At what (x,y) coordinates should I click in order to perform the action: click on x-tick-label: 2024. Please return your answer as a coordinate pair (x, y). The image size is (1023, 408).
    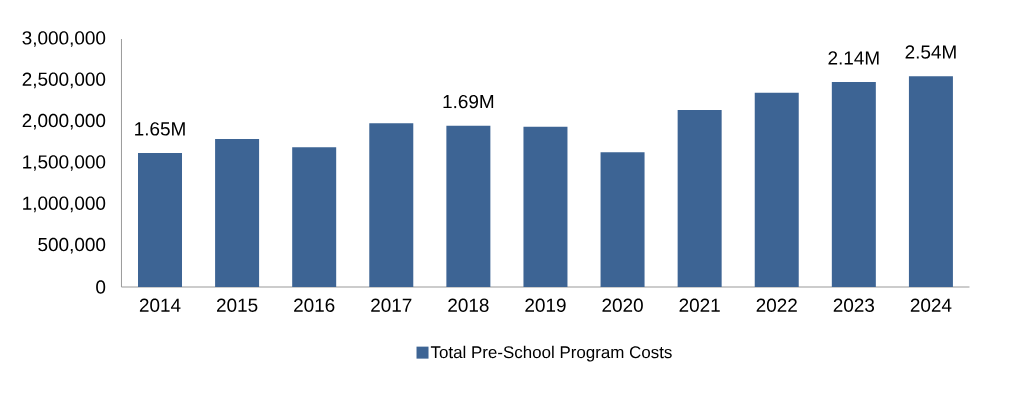
    Looking at the image, I should click on (931, 305).